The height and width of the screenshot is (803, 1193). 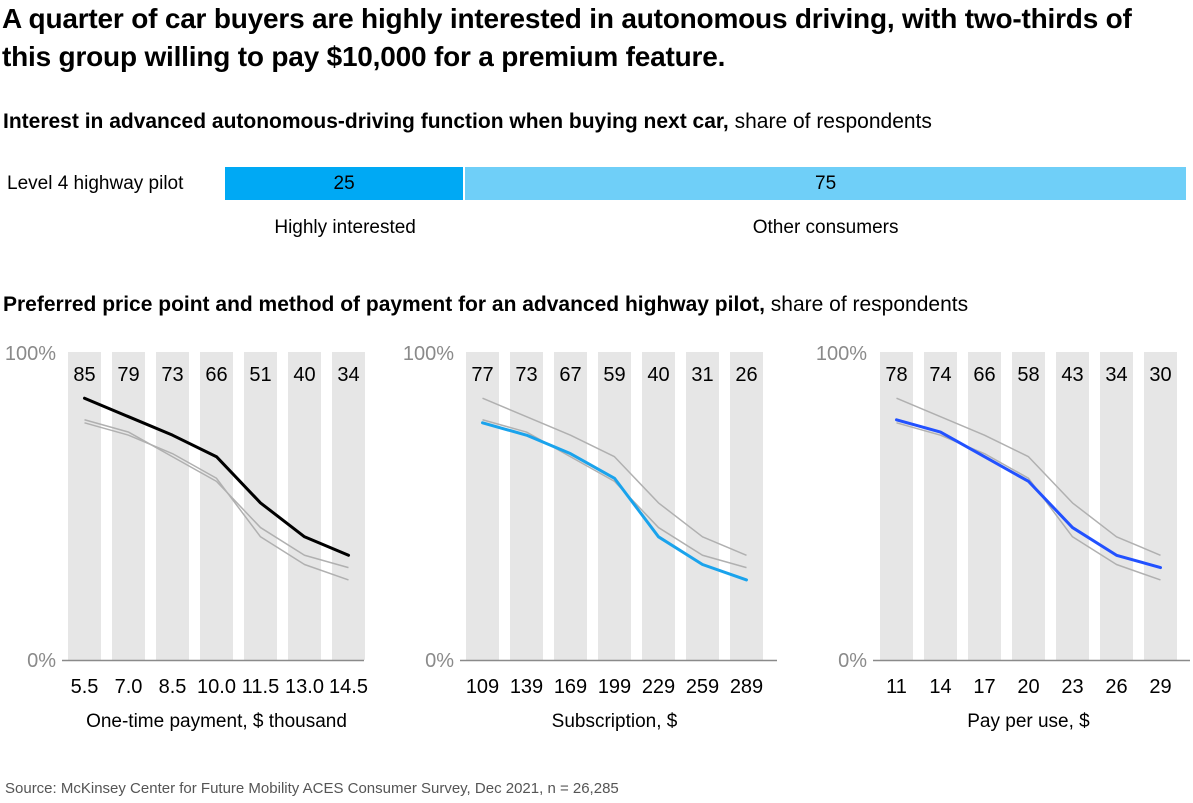 I want to click on data-label: 78, so click(x=896, y=375).